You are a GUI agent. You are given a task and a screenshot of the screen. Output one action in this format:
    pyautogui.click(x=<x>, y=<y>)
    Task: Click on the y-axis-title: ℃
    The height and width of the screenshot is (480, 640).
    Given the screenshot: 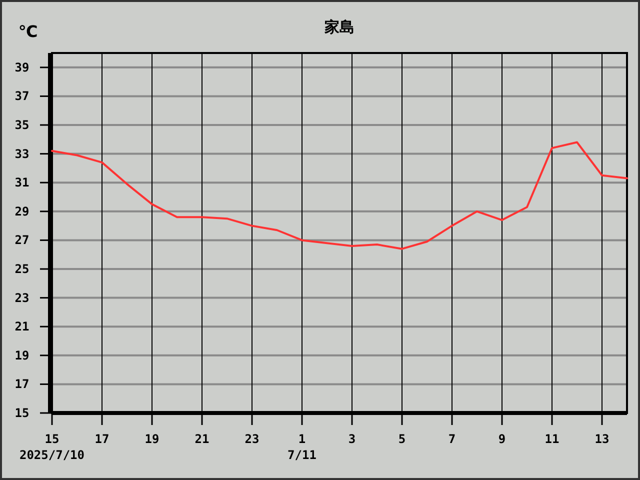 What is the action you would take?
    pyautogui.click(x=28, y=31)
    